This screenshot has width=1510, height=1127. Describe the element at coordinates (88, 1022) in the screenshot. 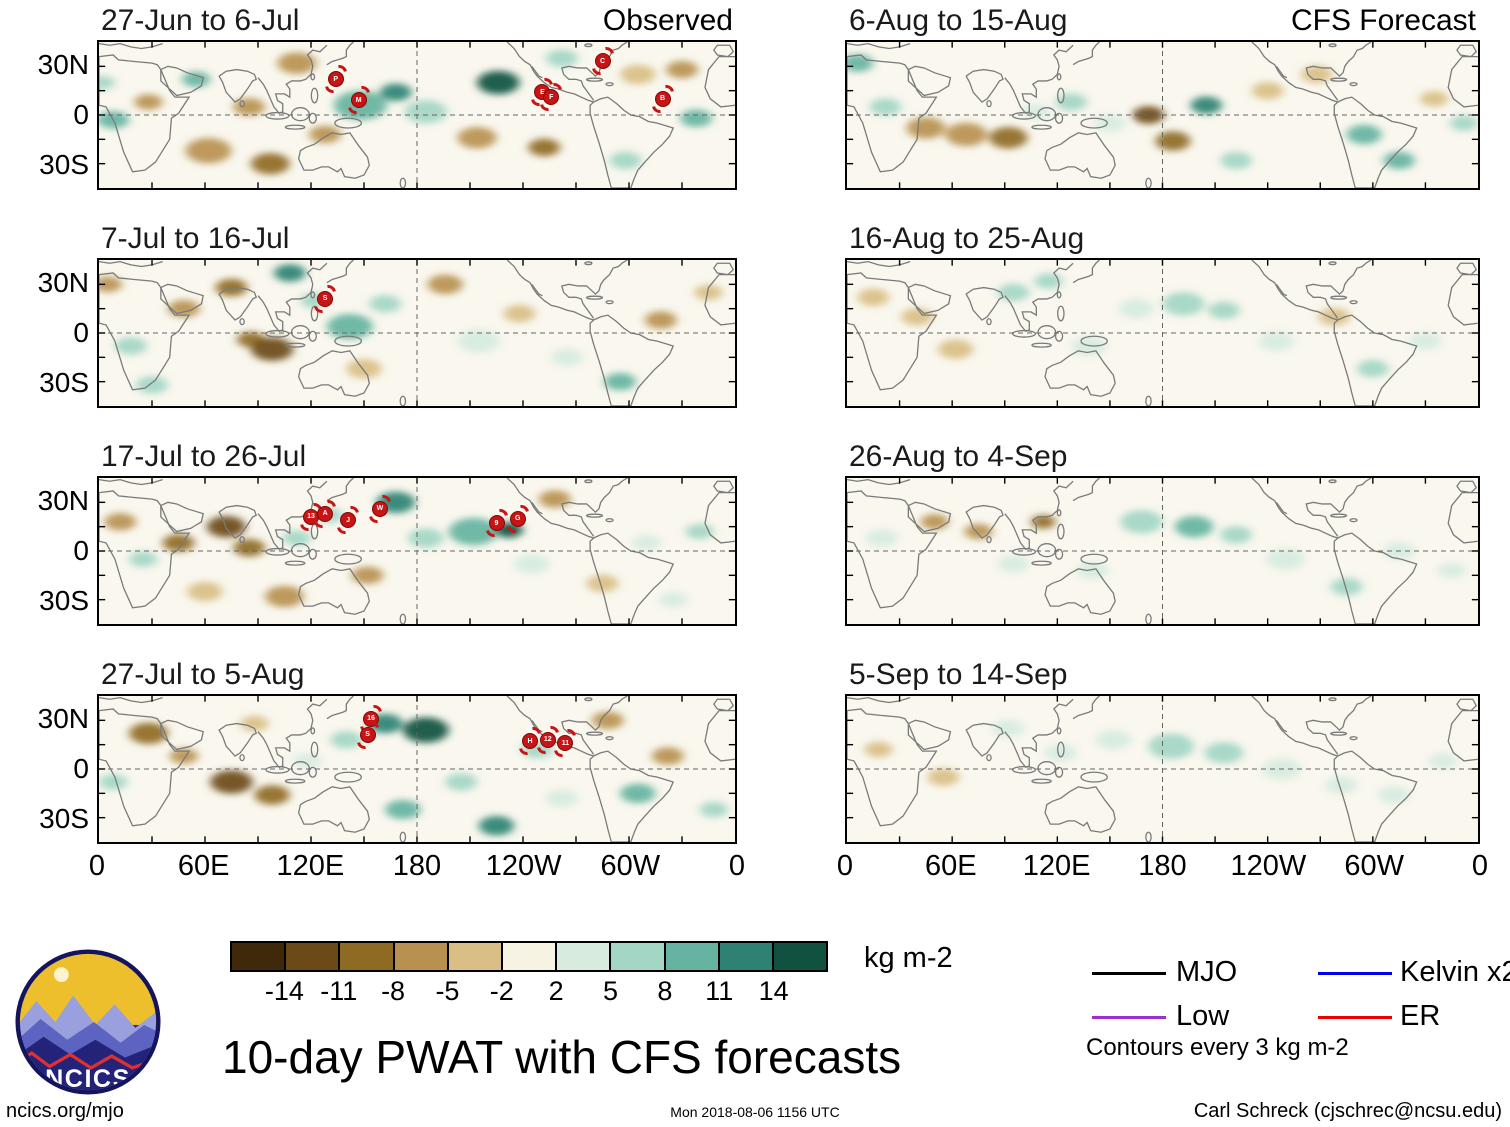

I see `ncics-logo: NCICS` at that location.